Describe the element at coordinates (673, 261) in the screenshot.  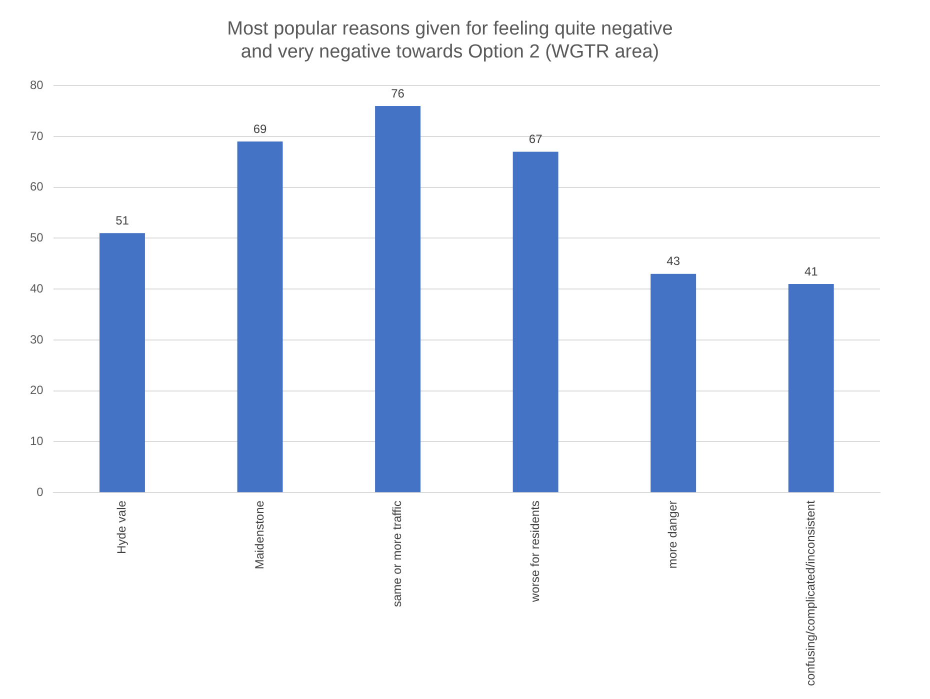
I see `data-label: 43` at that location.